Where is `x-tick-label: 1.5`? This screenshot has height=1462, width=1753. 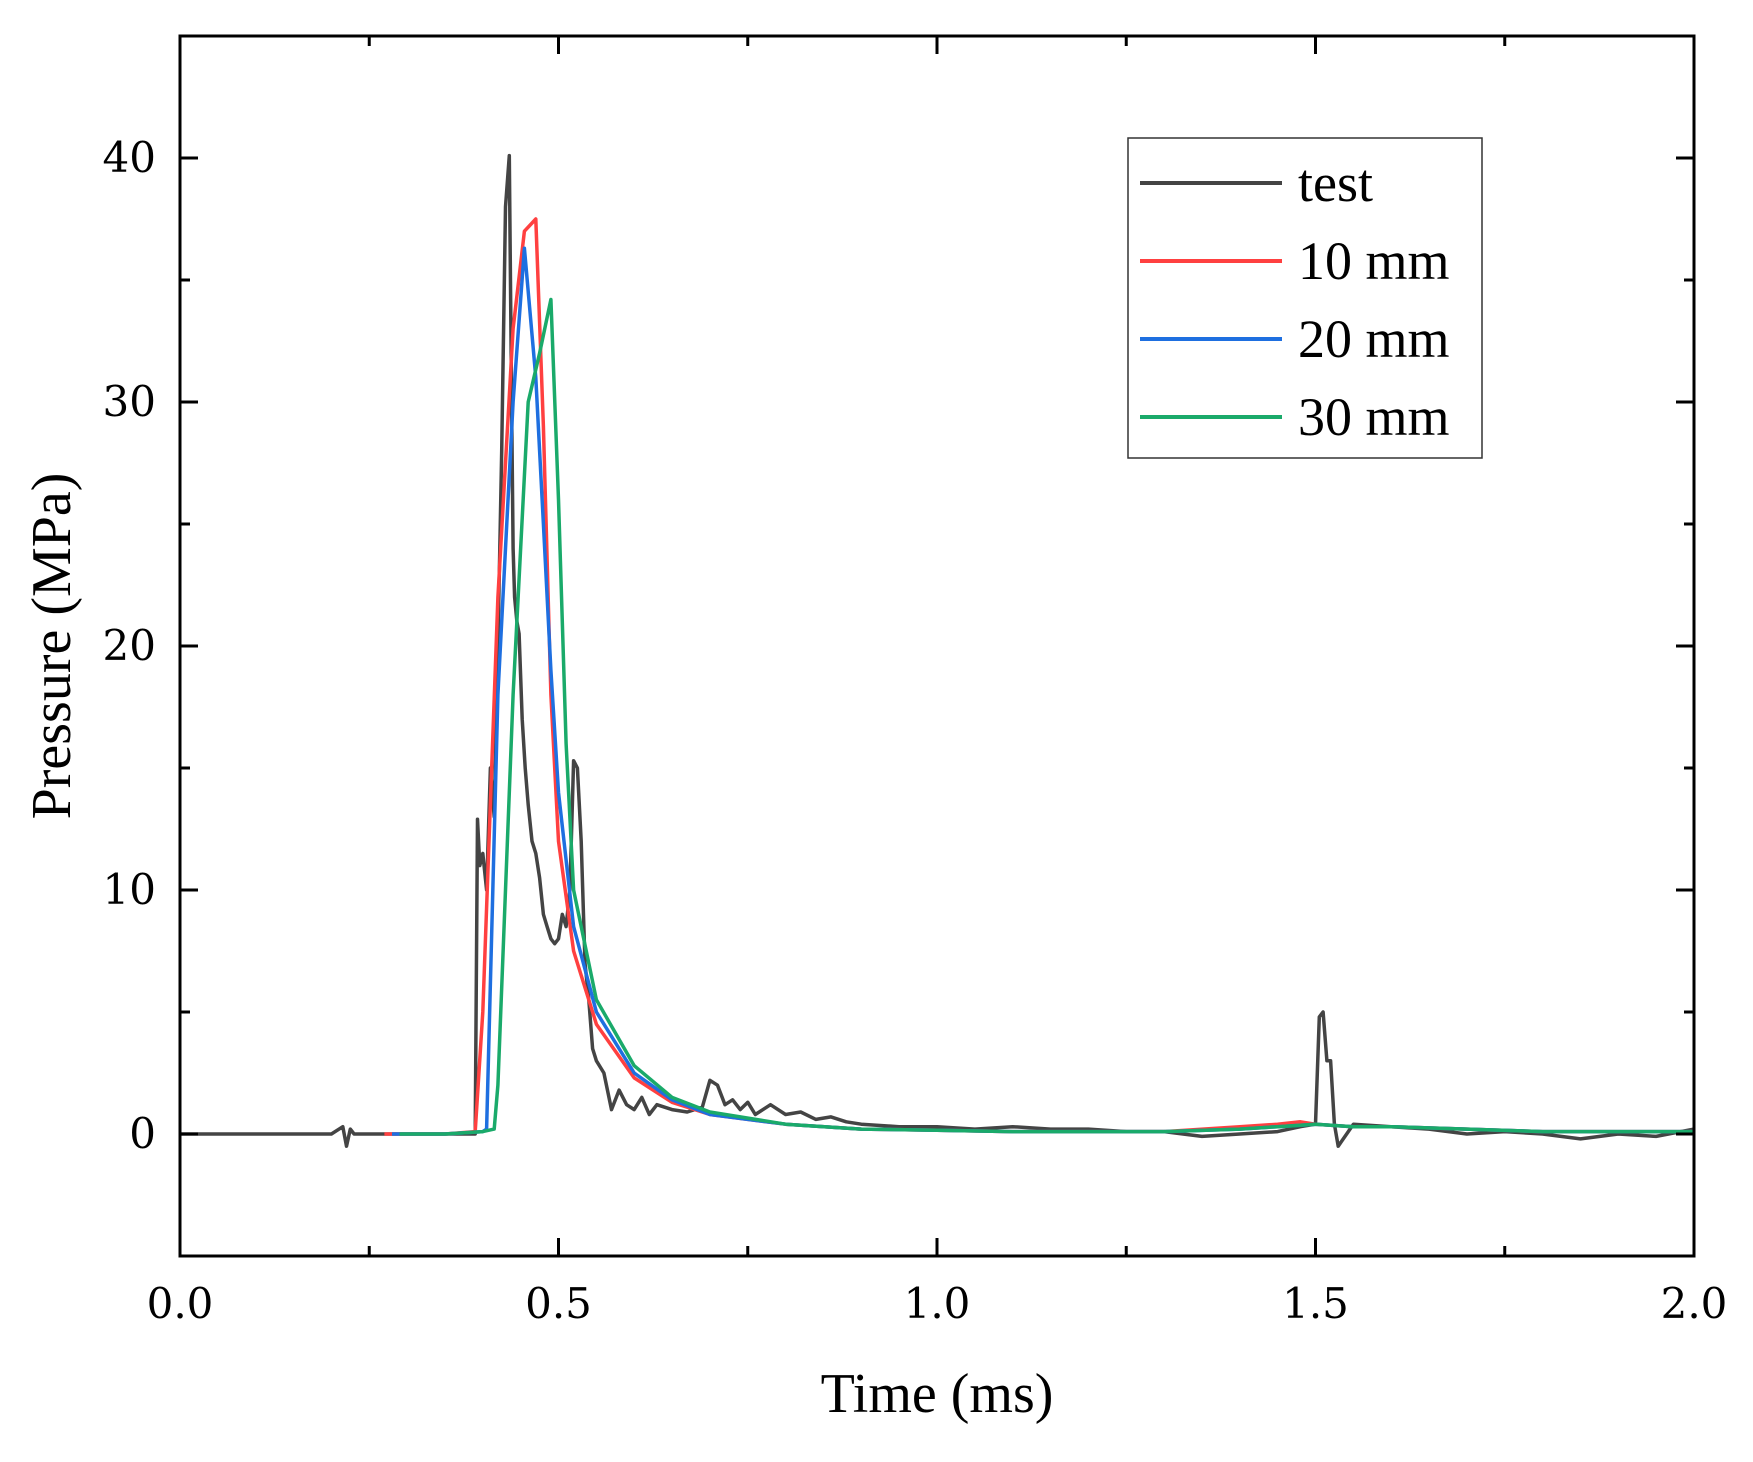
x-tick-label: 1.5 is located at coordinates (1315, 1303).